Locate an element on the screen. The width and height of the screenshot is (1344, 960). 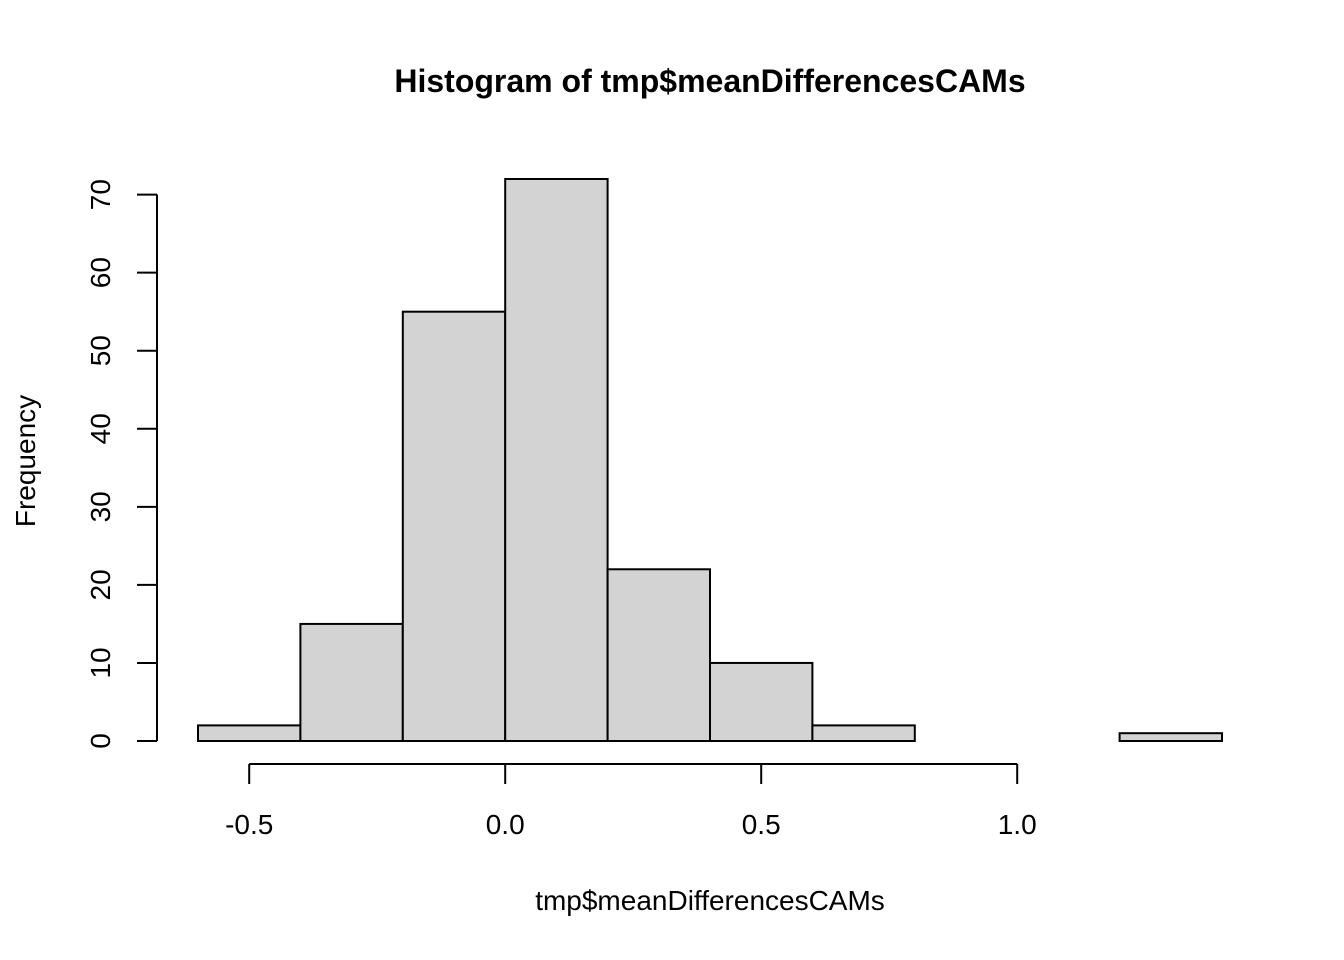
y-tick-label: 70 is located at coordinates (100, 194).